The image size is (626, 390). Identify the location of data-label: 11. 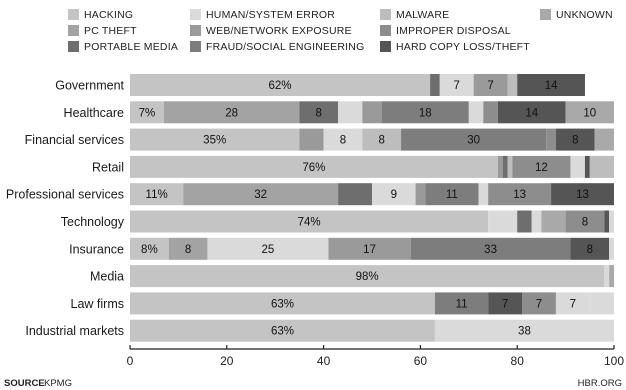
(452, 195).